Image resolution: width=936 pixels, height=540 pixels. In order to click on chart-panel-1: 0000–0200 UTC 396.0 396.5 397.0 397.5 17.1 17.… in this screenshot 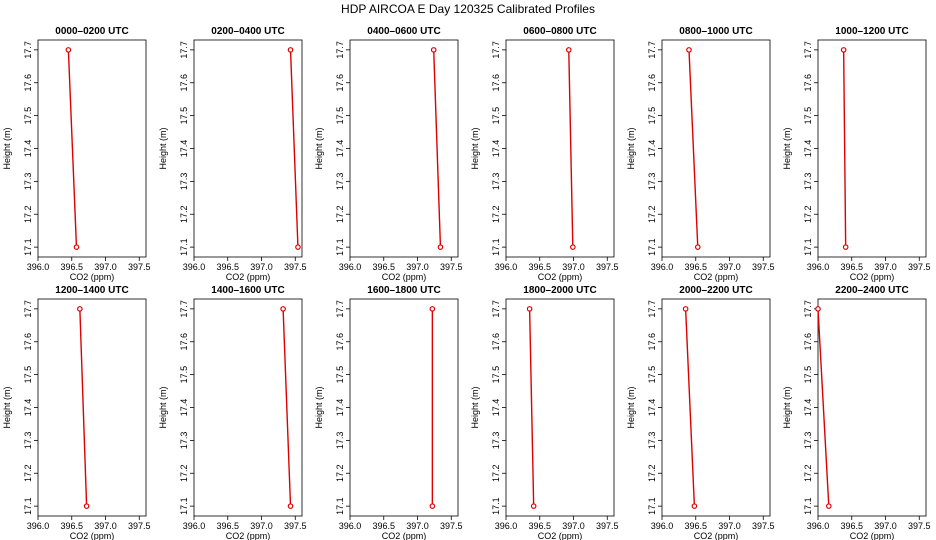, I will do `click(76, 154)`.